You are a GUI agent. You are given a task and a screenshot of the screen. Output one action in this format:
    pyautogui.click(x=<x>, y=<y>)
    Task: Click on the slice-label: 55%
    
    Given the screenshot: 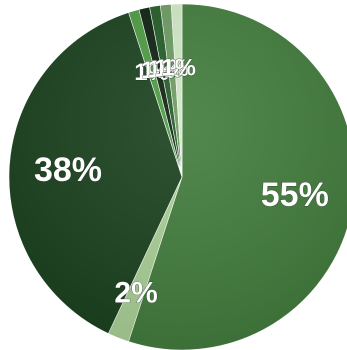 What is the action you would take?
    pyautogui.click(x=295, y=195)
    